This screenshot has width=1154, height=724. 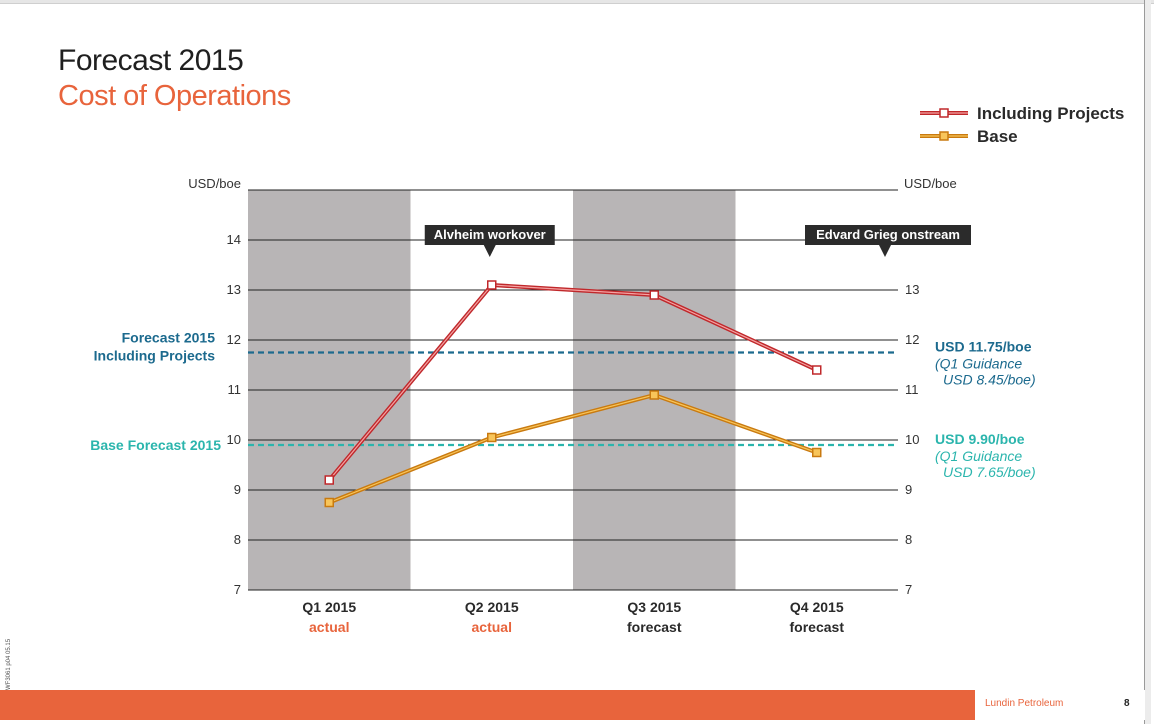 What do you see at coordinates (912, 439) in the screenshot?
I see `y-tick-label-right-10: 10` at bounding box center [912, 439].